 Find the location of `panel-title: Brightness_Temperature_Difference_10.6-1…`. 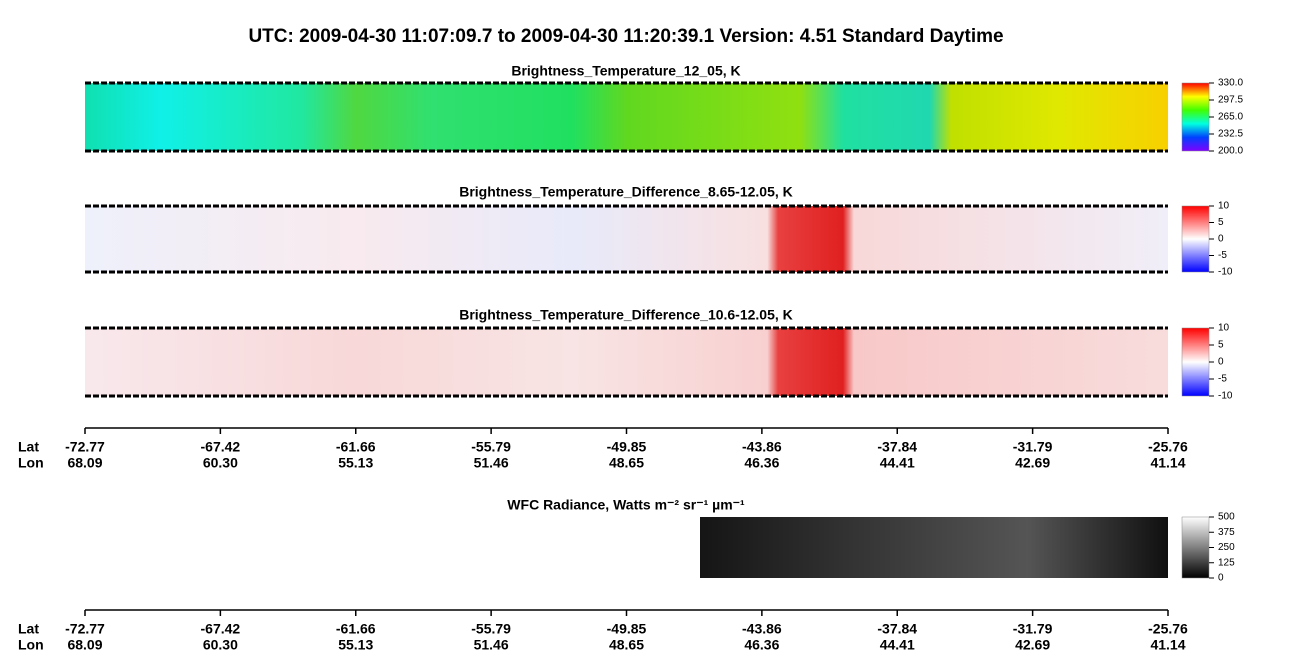

panel-title: Brightness_Temperature_Difference_10.6-1… is located at coordinates (626, 315).